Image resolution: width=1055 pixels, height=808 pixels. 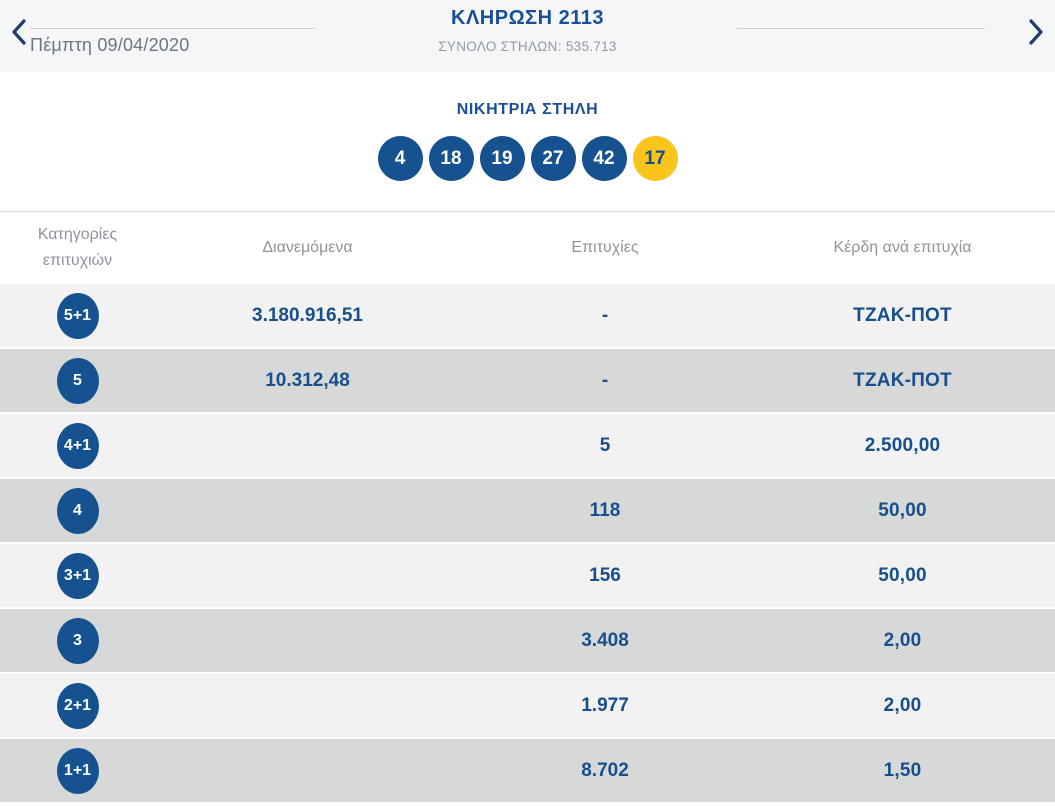 I want to click on winners-value: 3.408, so click(x=605, y=640).